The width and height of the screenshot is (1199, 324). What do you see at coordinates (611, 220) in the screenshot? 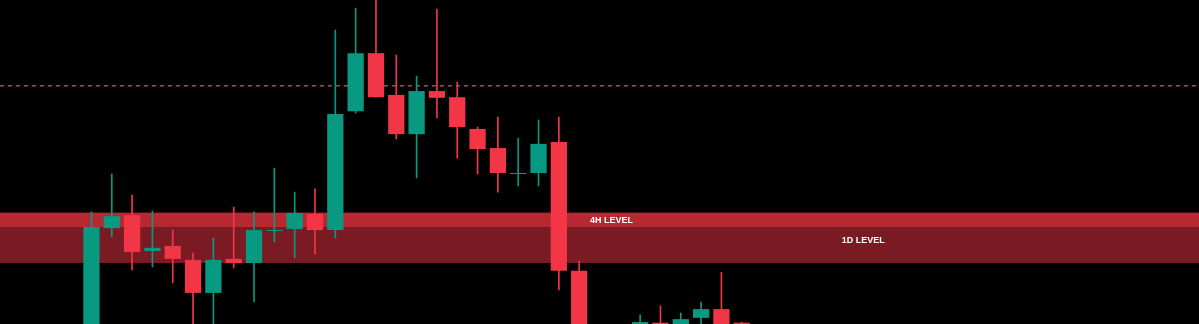
I see `band-label: 4H LEVEL` at bounding box center [611, 220].